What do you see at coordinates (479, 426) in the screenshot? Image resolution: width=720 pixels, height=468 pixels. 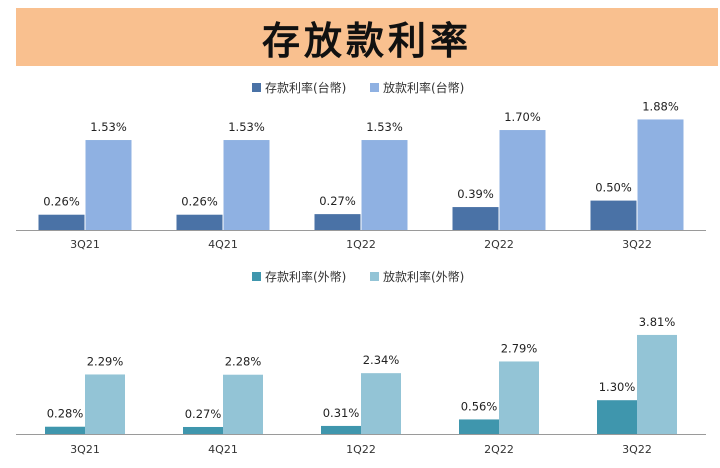 I see `chart2-bar-2Q22-series1` at bounding box center [479, 426].